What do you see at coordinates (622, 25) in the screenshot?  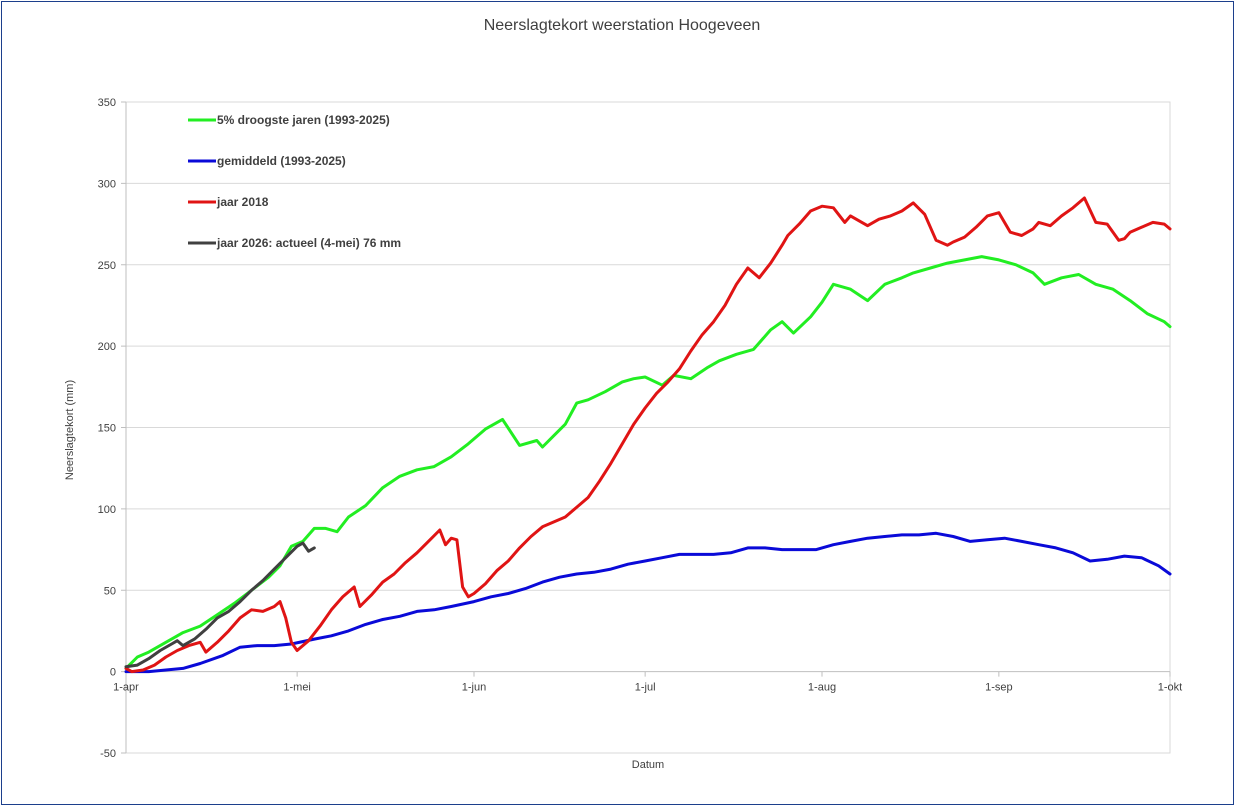 I see `chart-title: Neerslagtekort weerstation Hoogeveen` at bounding box center [622, 25].